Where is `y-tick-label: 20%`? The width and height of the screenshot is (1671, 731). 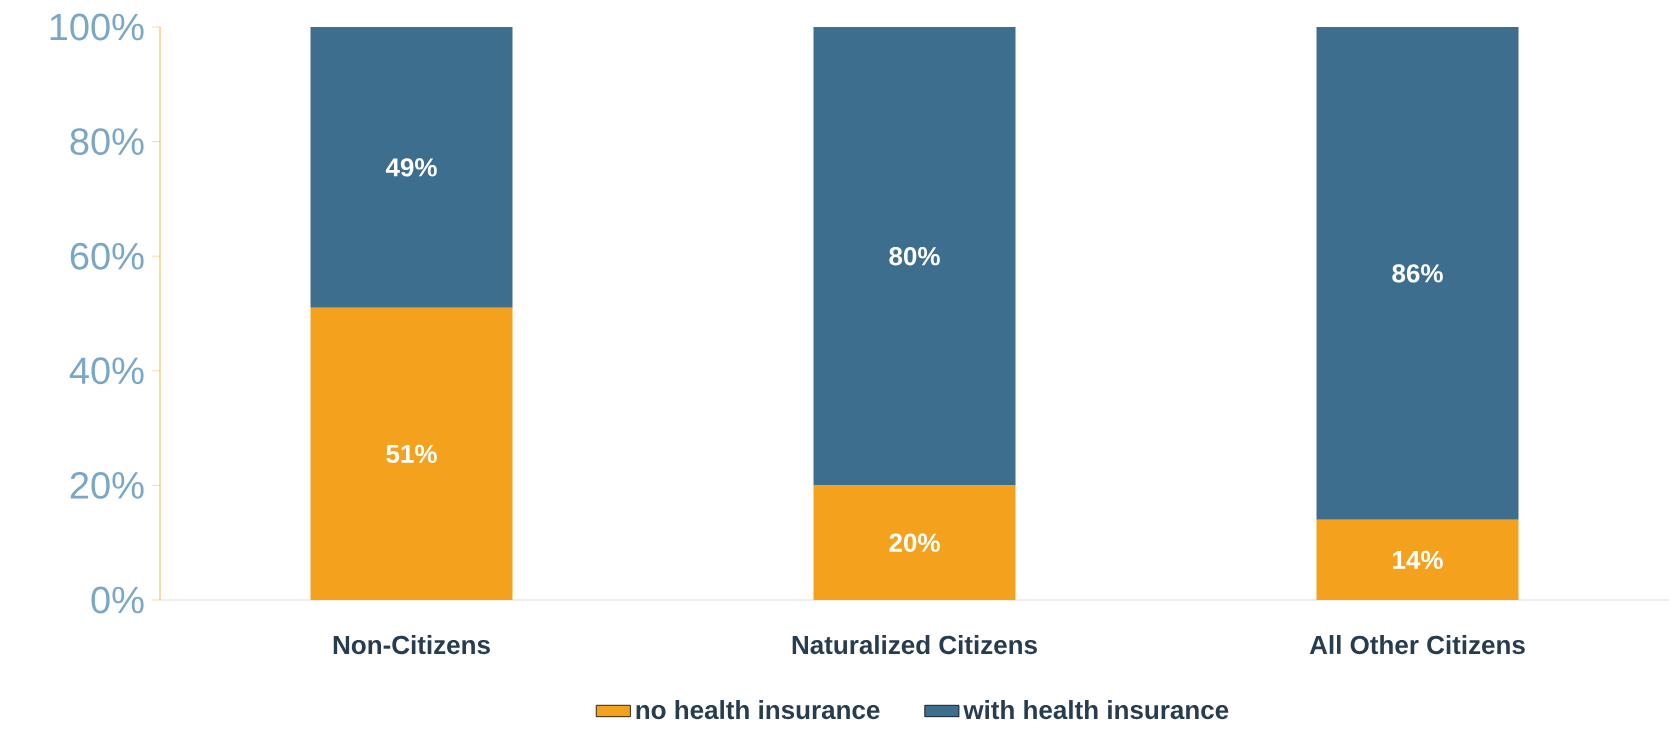 y-tick-label: 20% is located at coordinates (107, 485).